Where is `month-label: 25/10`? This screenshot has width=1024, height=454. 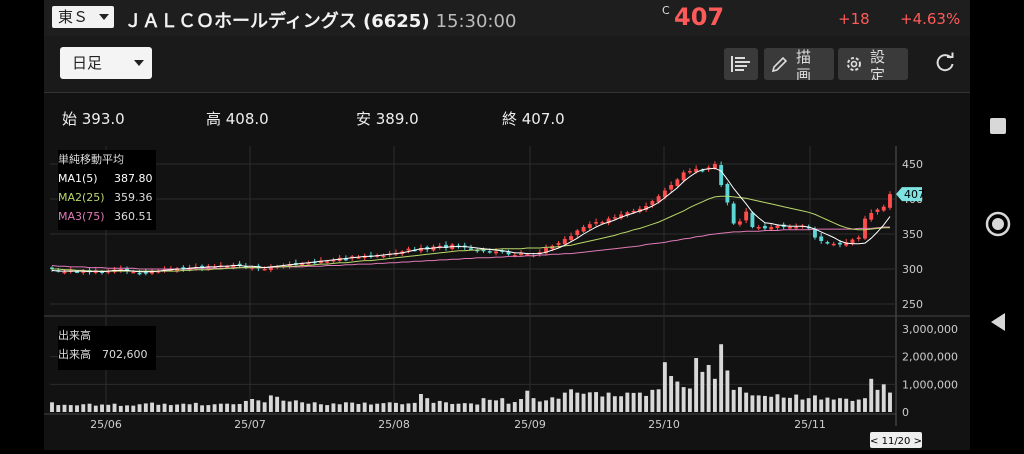 month-label: 25/10 is located at coordinates (664, 424).